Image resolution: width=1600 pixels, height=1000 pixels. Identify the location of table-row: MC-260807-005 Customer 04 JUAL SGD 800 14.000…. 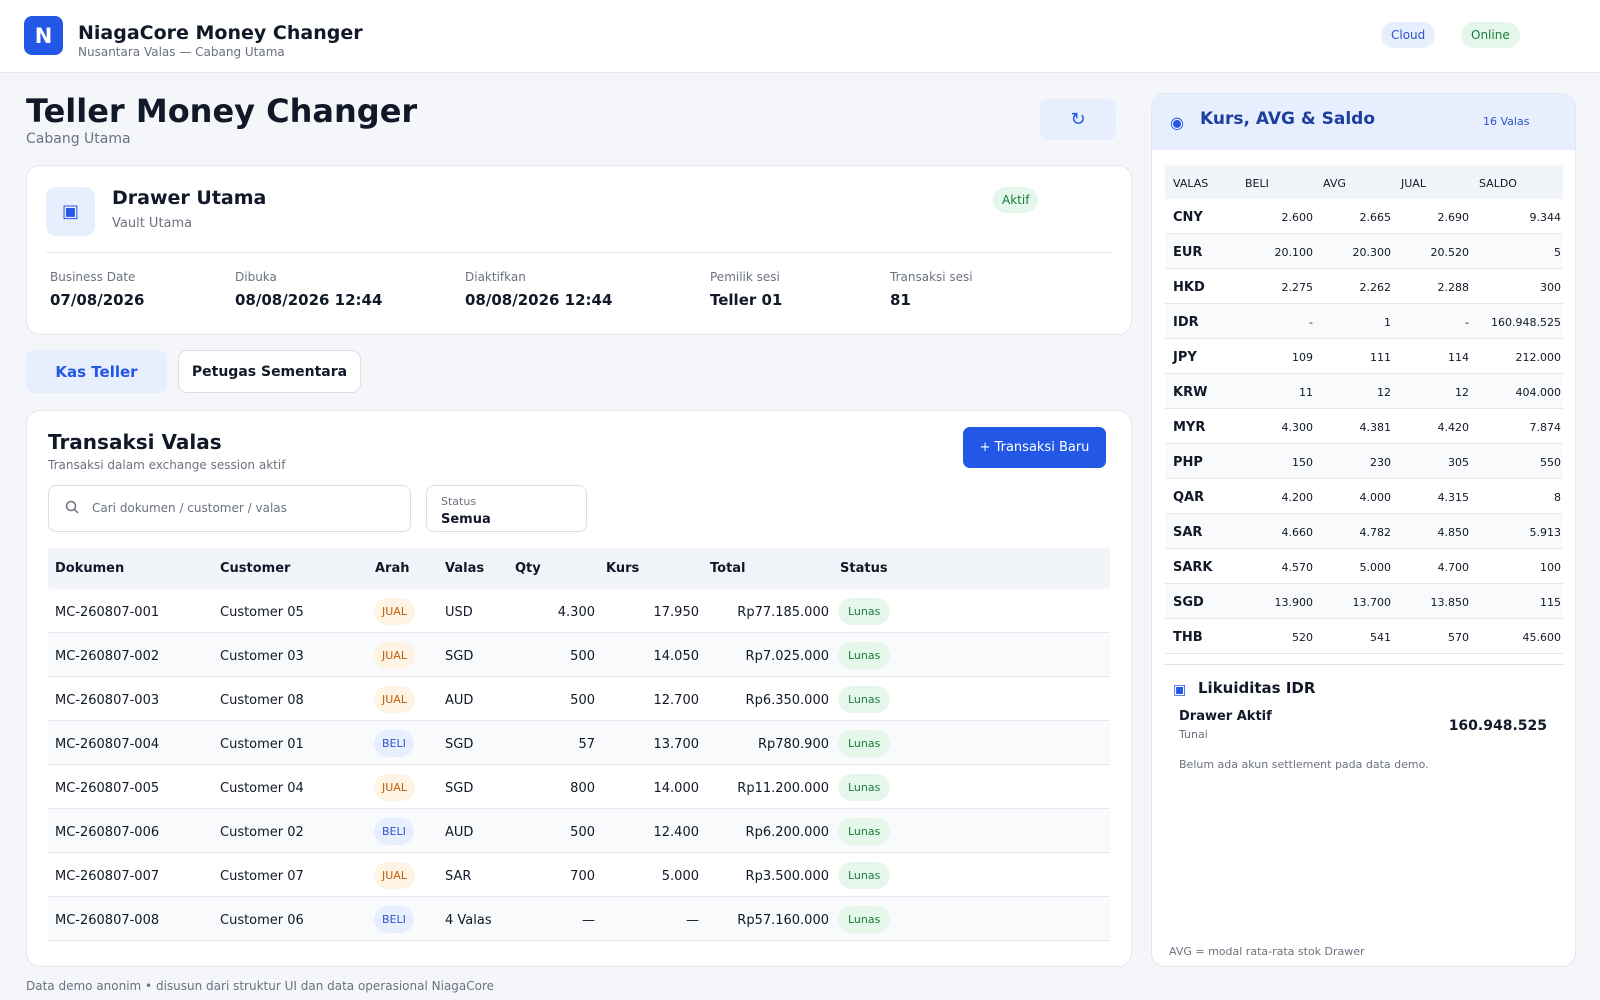
(579, 787).